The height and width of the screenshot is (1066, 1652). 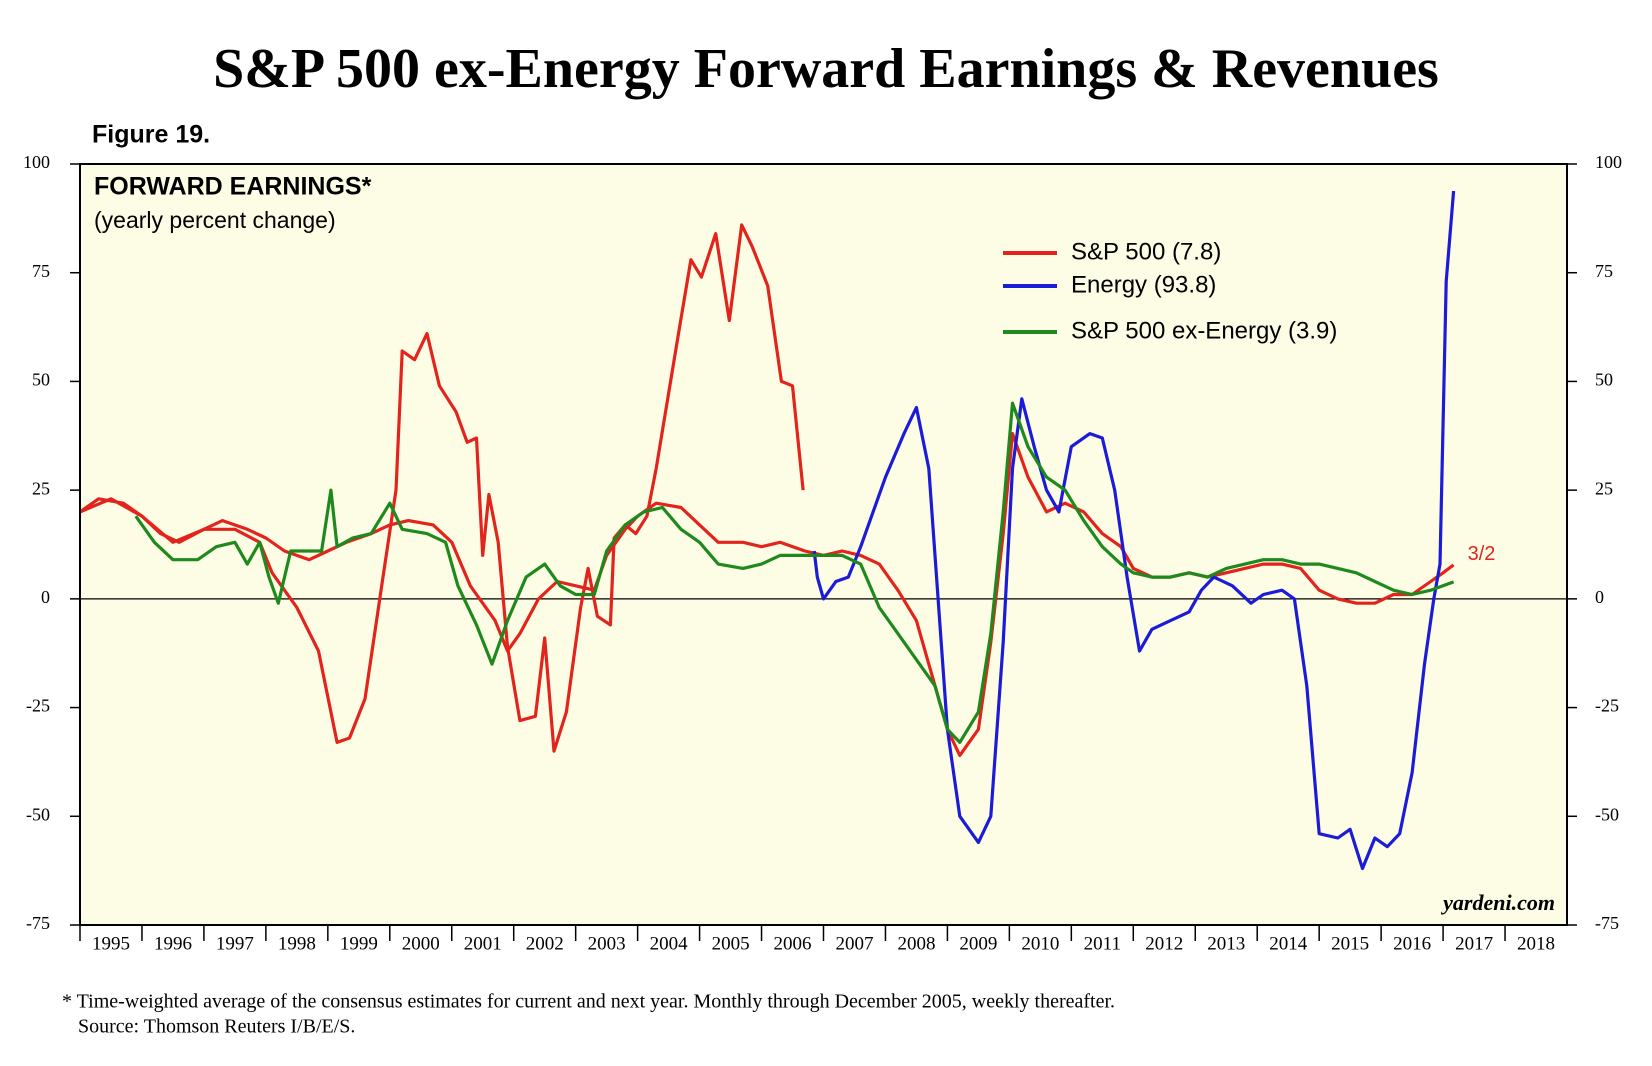 What do you see at coordinates (421, 943) in the screenshot?
I see `x-tick-label: 2000` at bounding box center [421, 943].